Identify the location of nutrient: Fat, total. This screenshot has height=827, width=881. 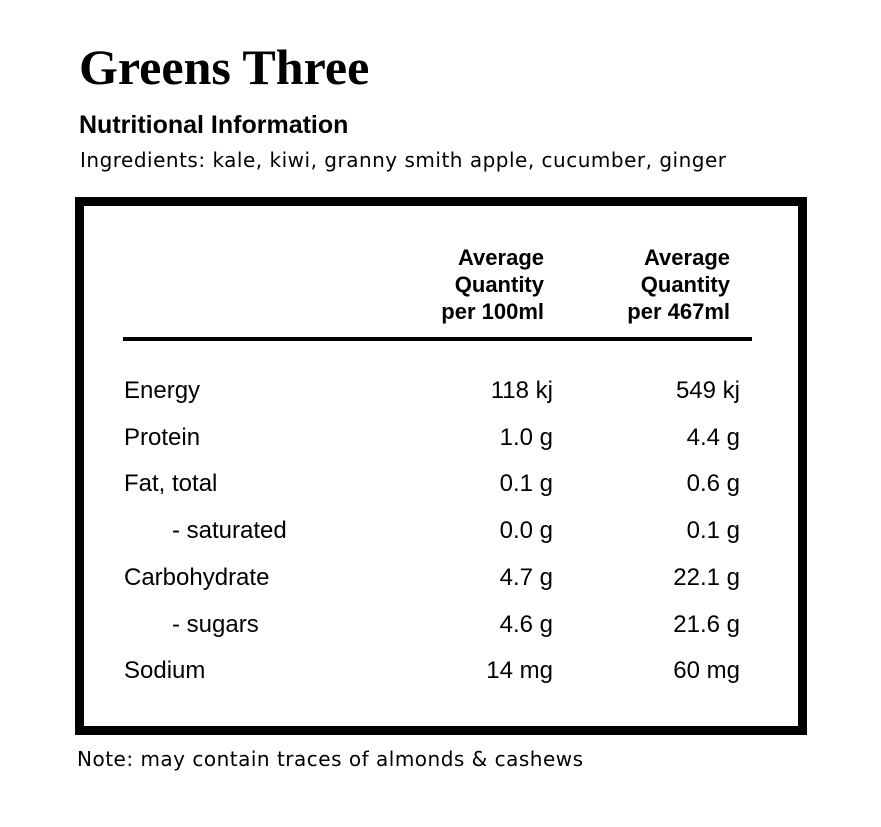
(171, 484).